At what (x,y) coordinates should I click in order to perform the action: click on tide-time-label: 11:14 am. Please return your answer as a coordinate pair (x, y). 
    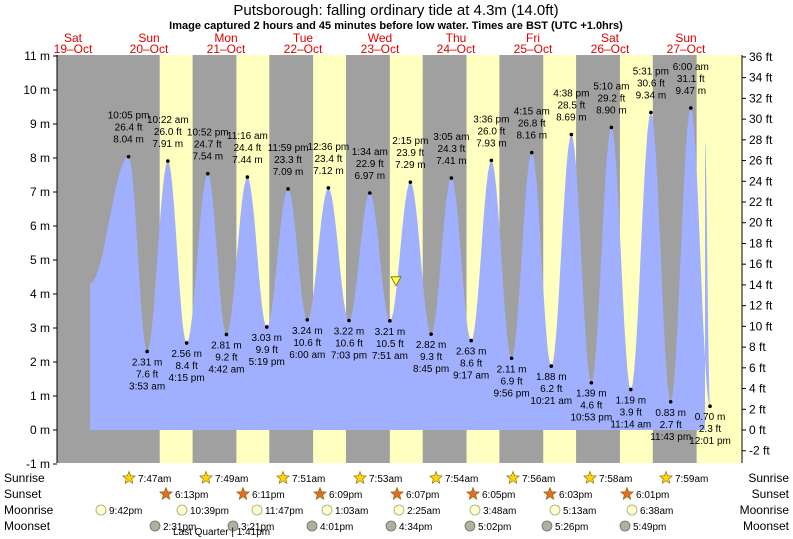
    Looking at the image, I should click on (630, 425).